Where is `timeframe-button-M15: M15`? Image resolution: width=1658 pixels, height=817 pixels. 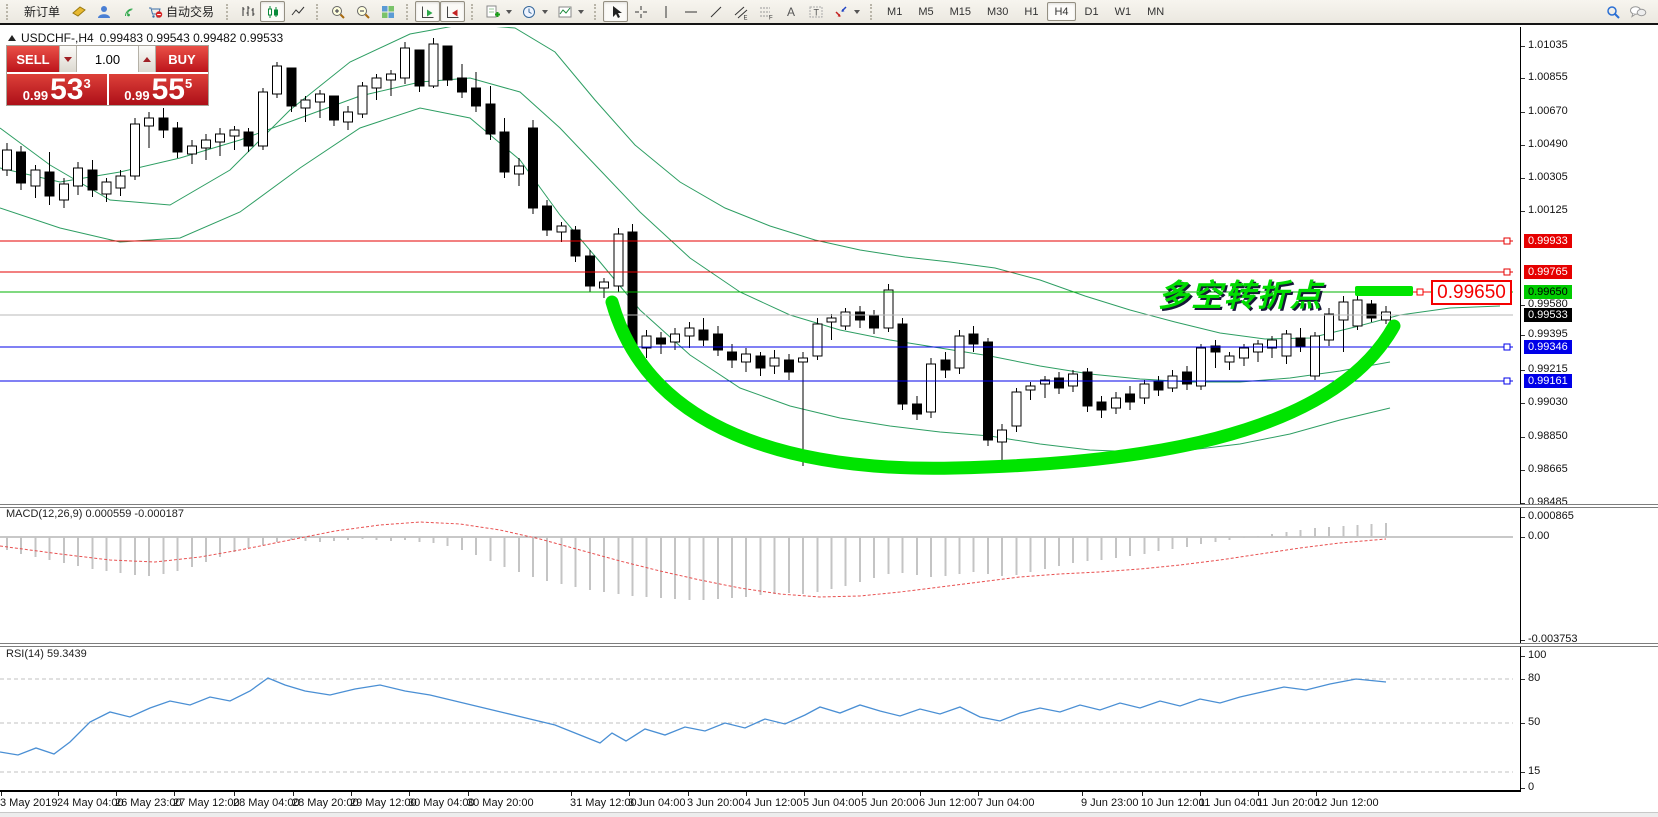
timeframe-button-M15: M15 is located at coordinates (960, 11).